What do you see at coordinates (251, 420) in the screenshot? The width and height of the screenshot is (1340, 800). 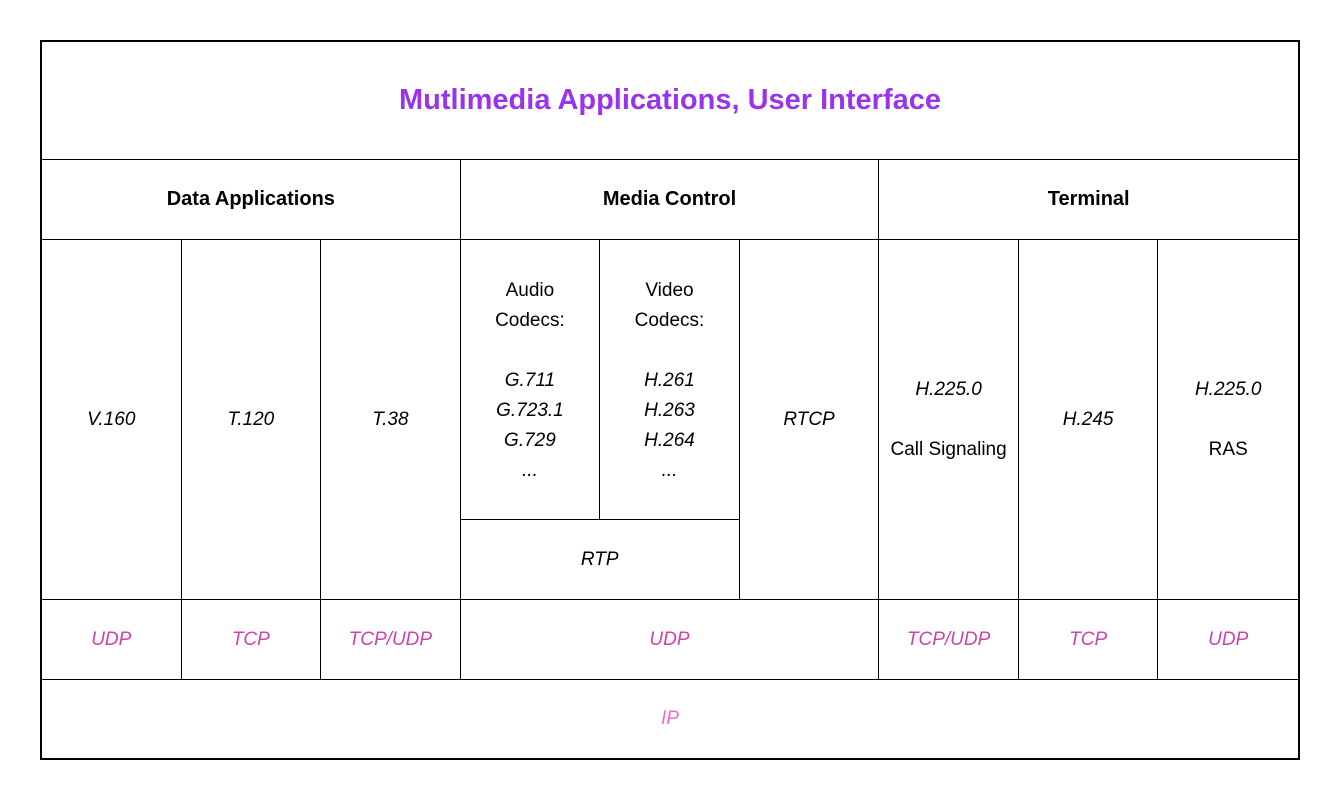 I see `cell-t120: T.120` at bounding box center [251, 420].